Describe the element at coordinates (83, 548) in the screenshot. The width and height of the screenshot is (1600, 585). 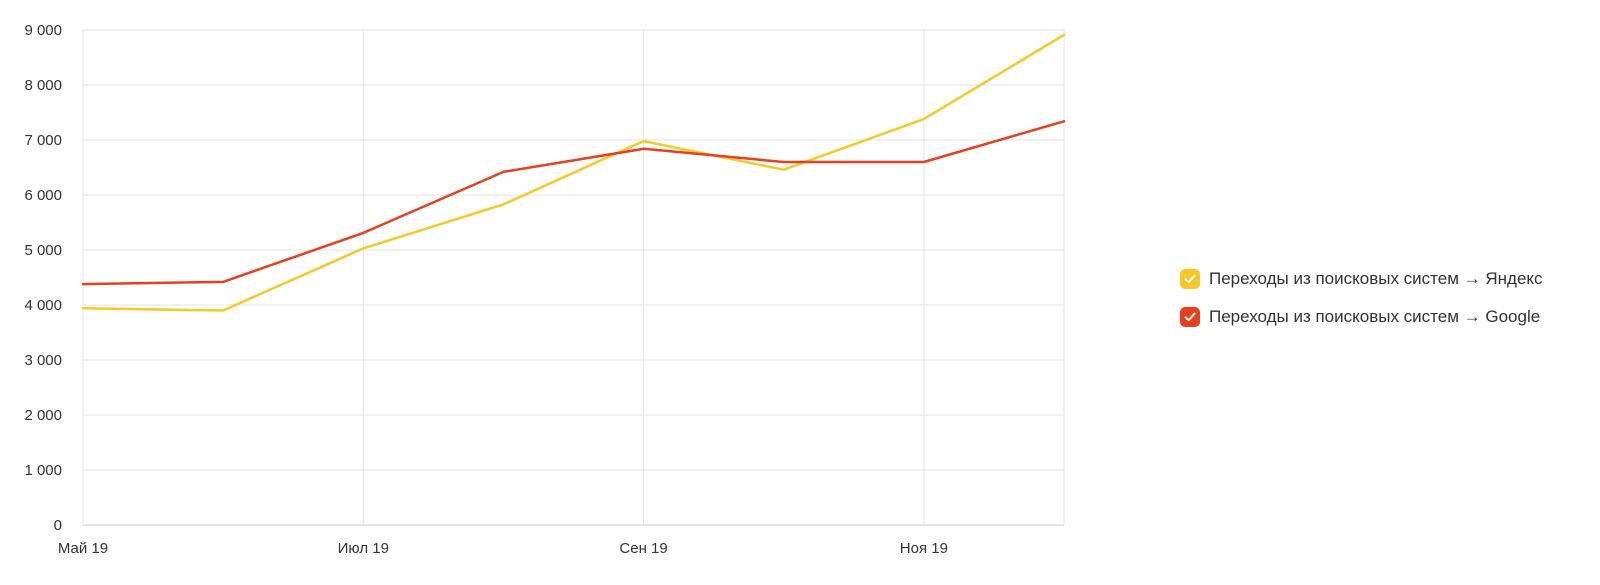
I see `x-tick-label: Май 19` at that location.